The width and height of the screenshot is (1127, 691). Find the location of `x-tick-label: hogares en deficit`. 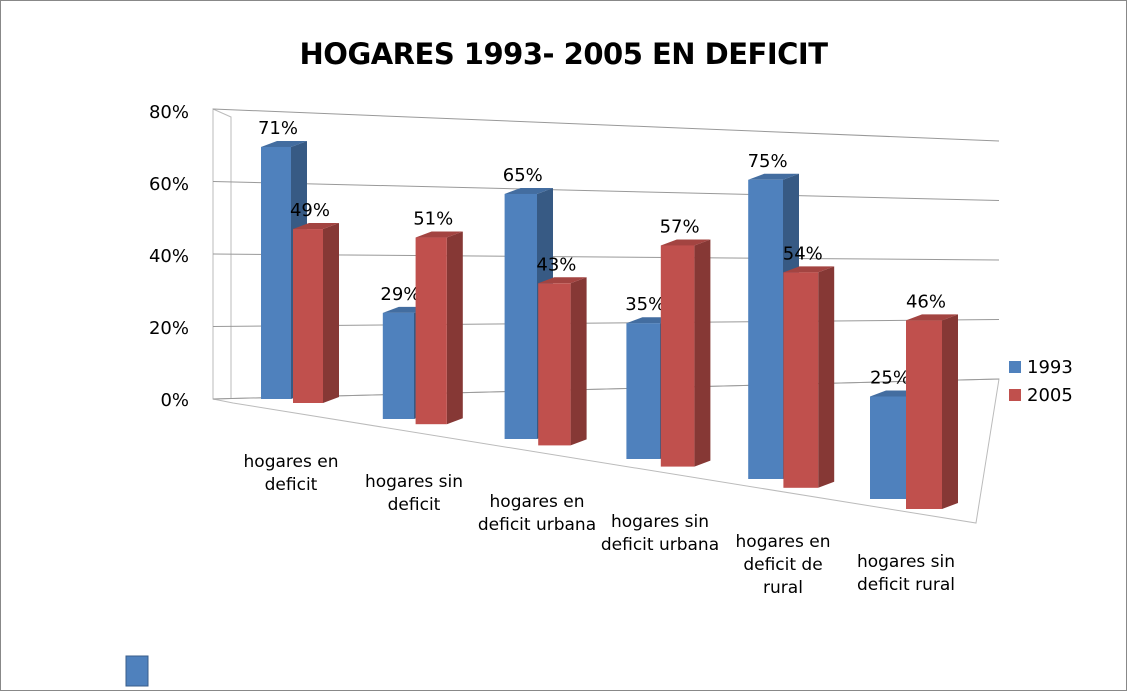

x-tick-label: hogares en deficit is located at coordinates (291, 473).